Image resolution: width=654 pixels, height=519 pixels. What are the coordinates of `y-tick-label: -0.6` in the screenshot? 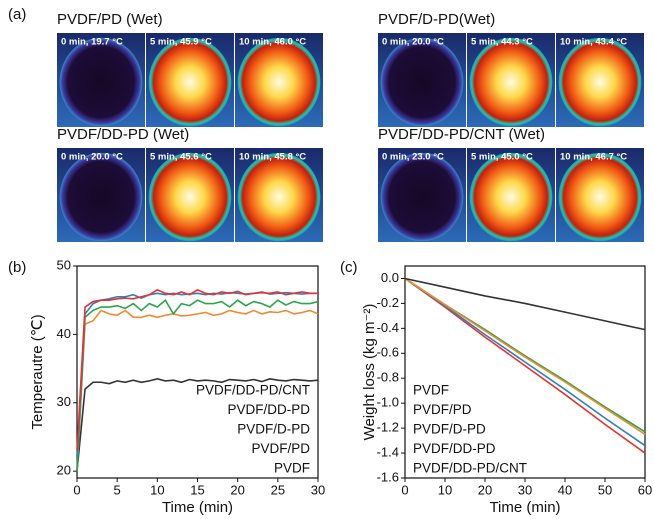 It's located at (388, 352).